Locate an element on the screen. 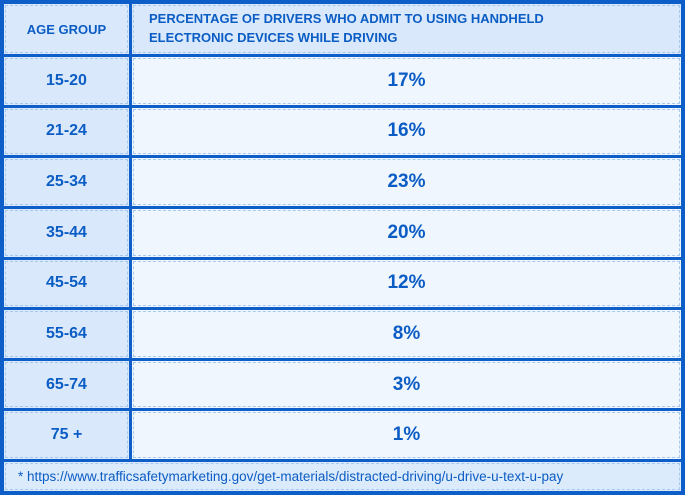 The height and width of the screenshot is (495, 685). table-row: 75 + 1% is located at coordinates (342, 435).